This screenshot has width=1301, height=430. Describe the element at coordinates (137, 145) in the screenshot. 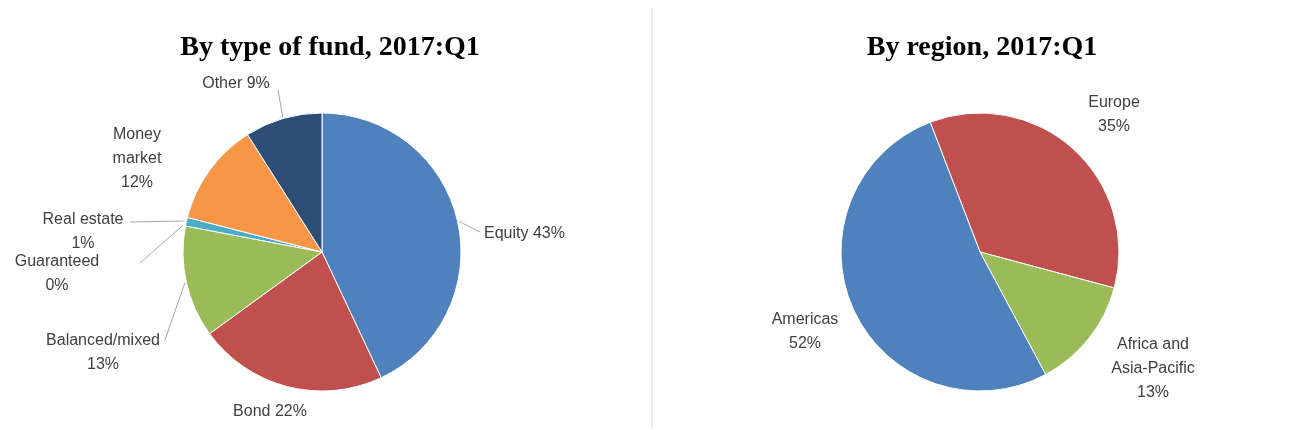

I see `slice-label: Money market` at that location.